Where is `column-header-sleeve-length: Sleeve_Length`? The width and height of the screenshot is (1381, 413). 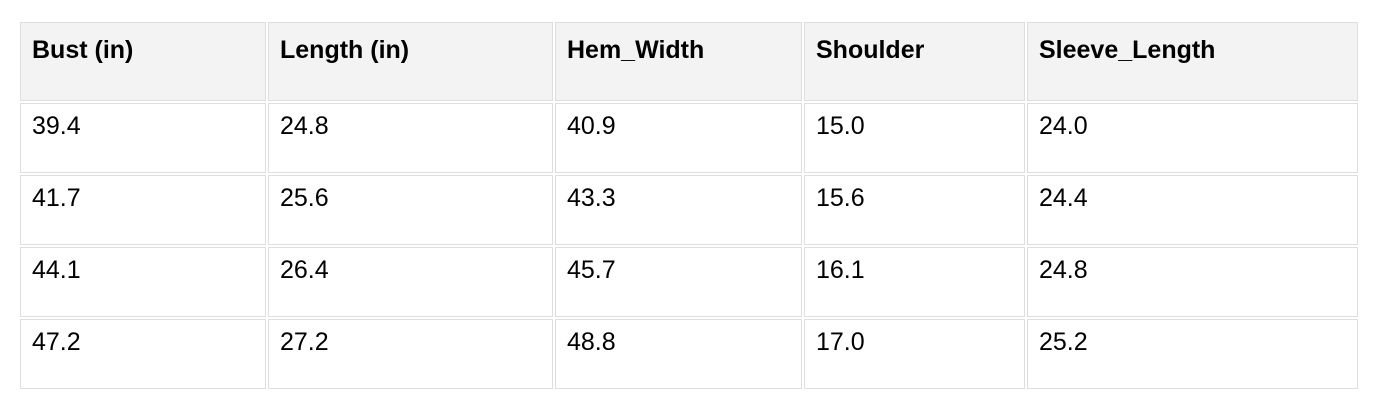 column-header-sleeve-length: Sleeve_Length is located at coordinates (1192, 61).